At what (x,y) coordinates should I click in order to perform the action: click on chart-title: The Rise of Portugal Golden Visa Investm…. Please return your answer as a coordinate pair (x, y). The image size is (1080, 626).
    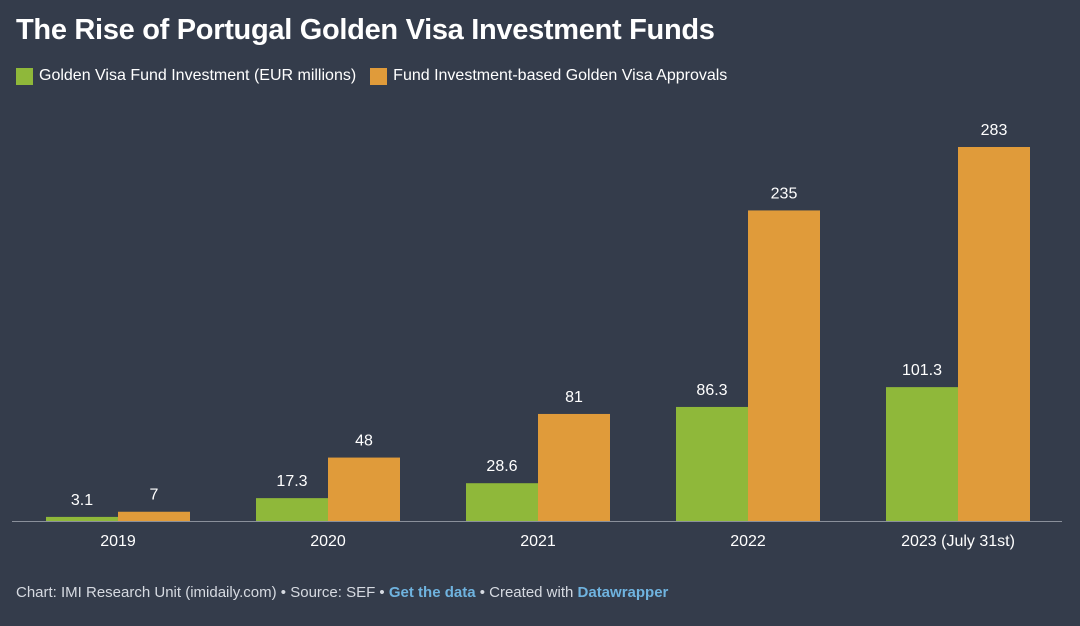
    Looking at the image, I should click on (365, 30).